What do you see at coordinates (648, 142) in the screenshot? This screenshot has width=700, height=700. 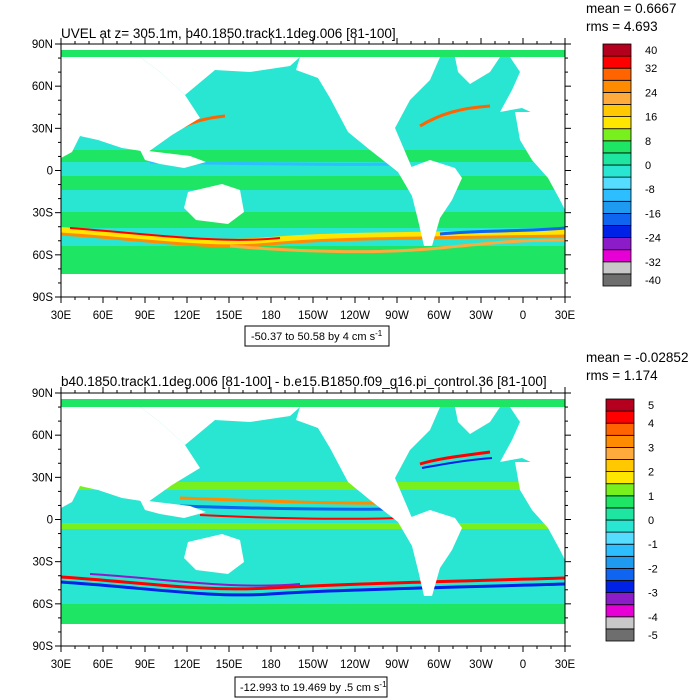 I see `colorbar-label: 8` at bounding box center [648, 142].